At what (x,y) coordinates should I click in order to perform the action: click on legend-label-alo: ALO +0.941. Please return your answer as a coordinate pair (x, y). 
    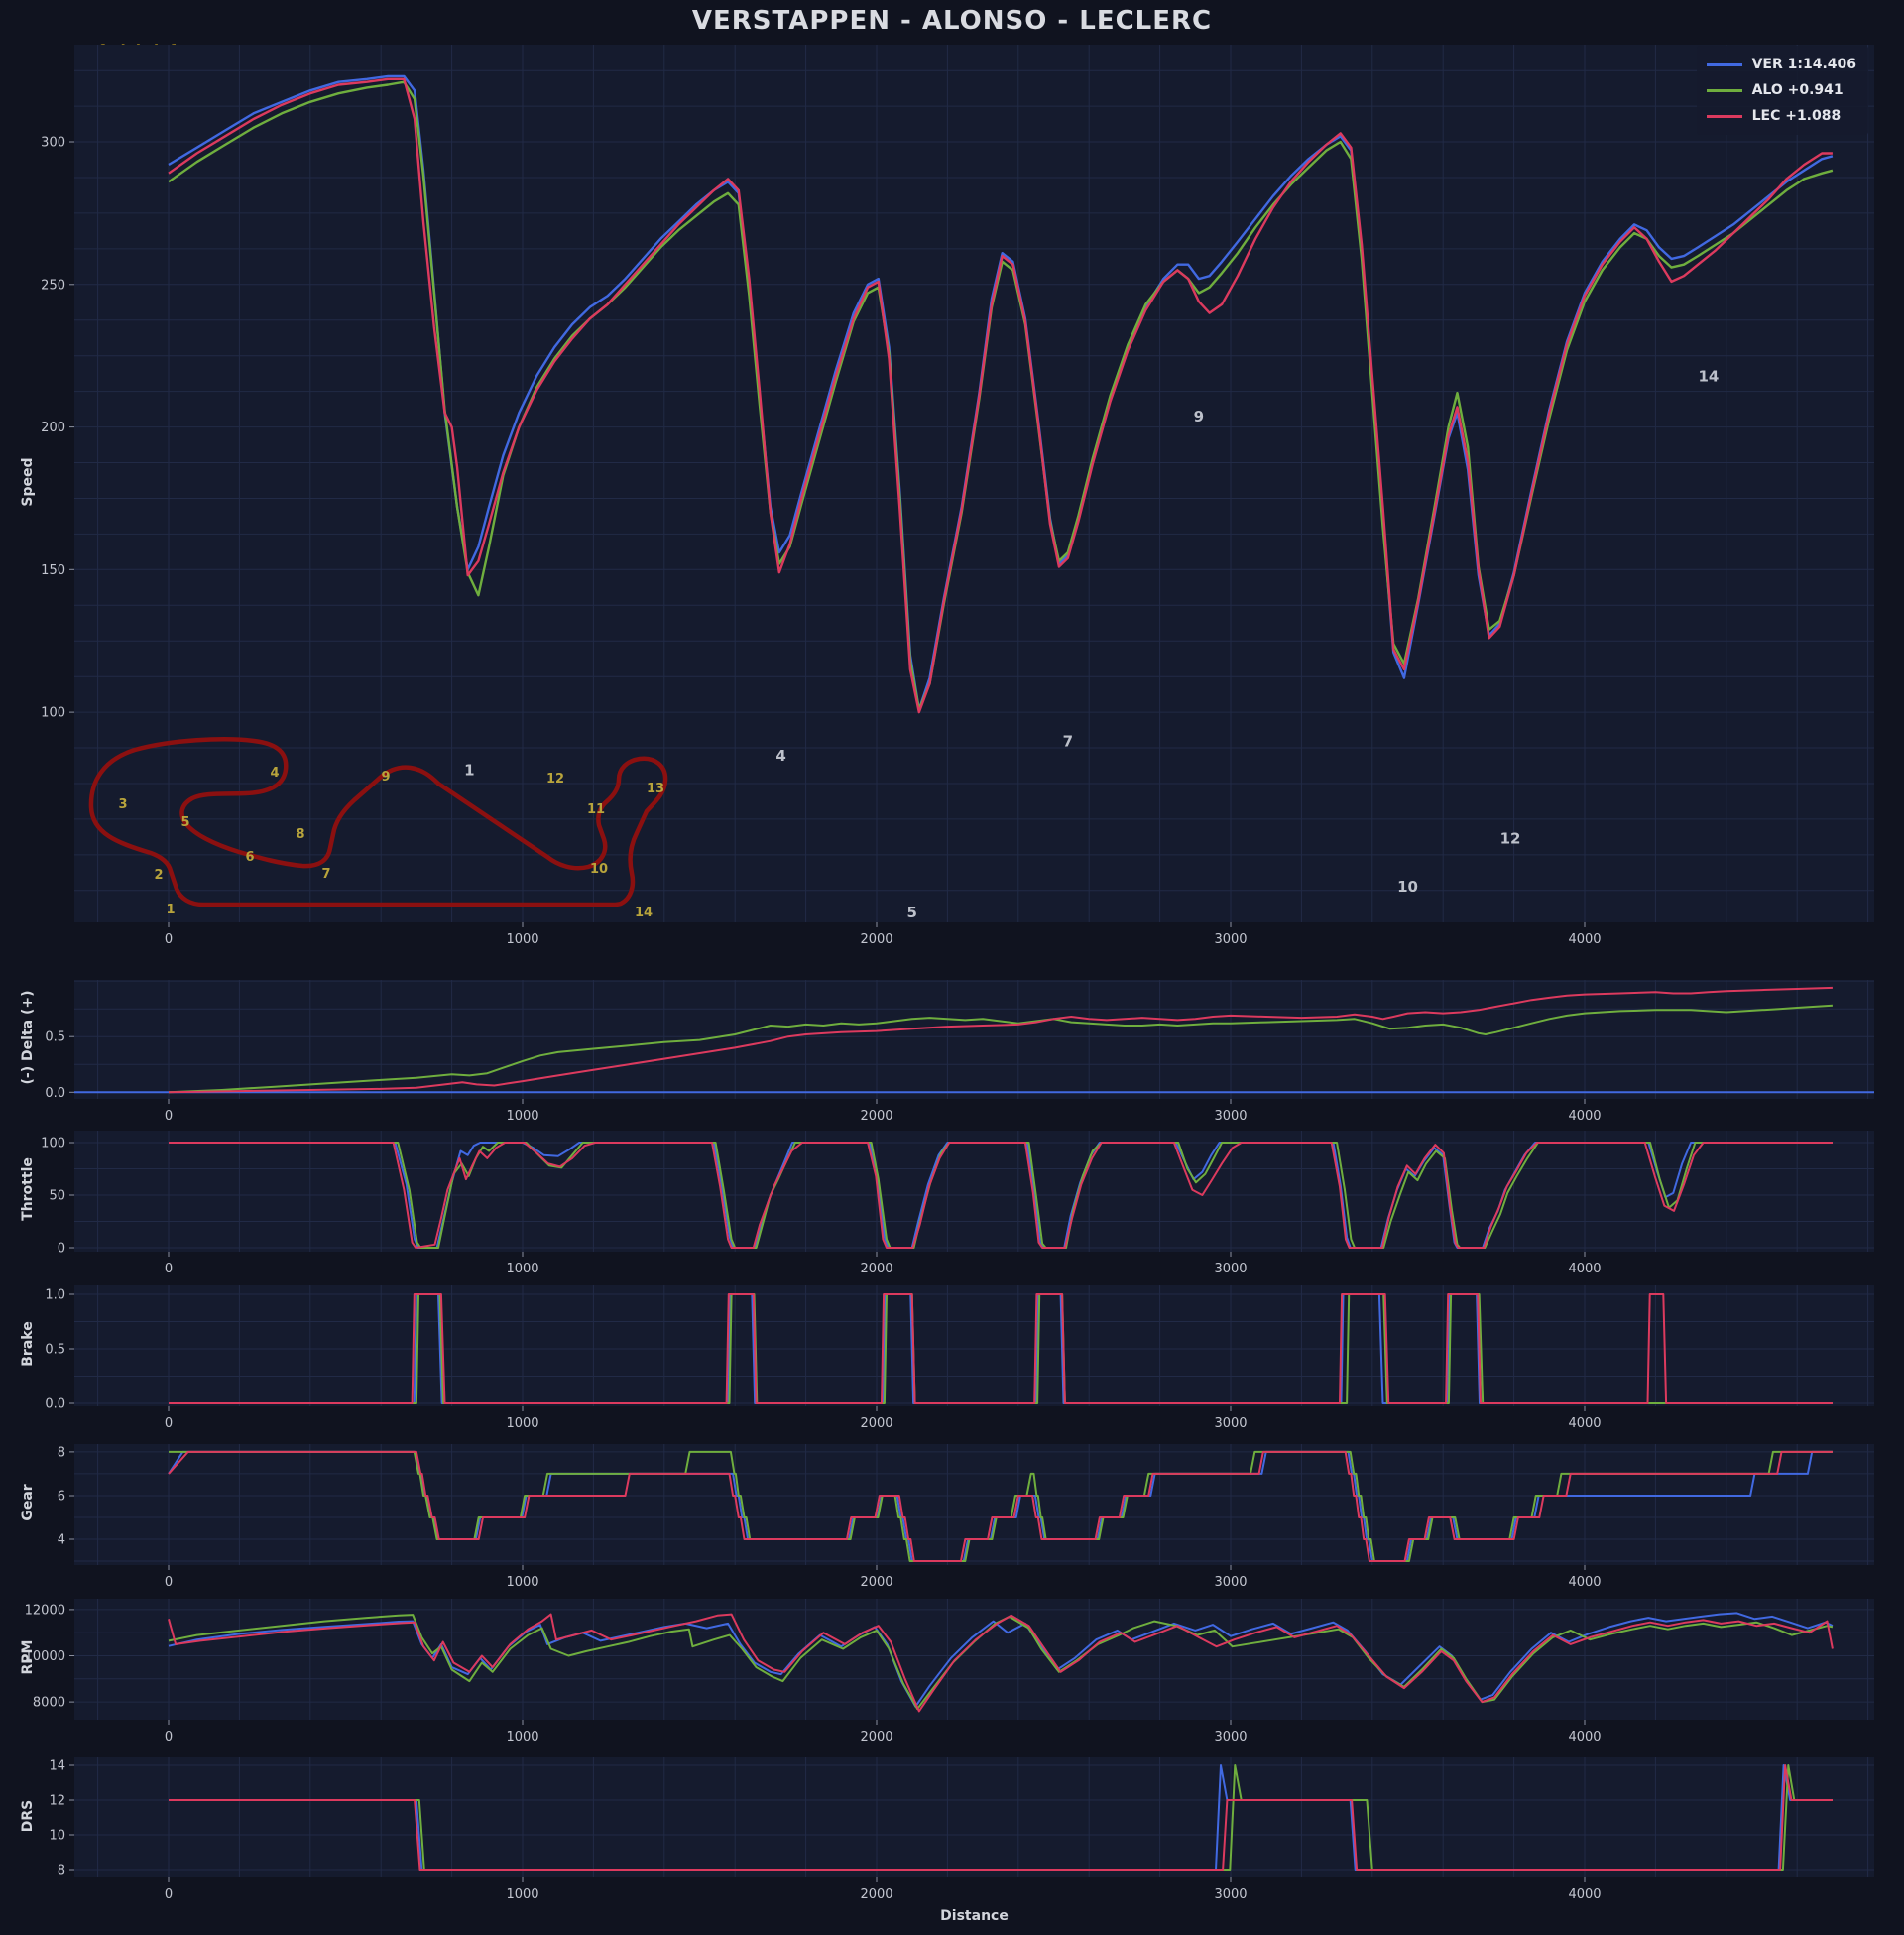
    Looking at the image, I should click on (1797, 90).